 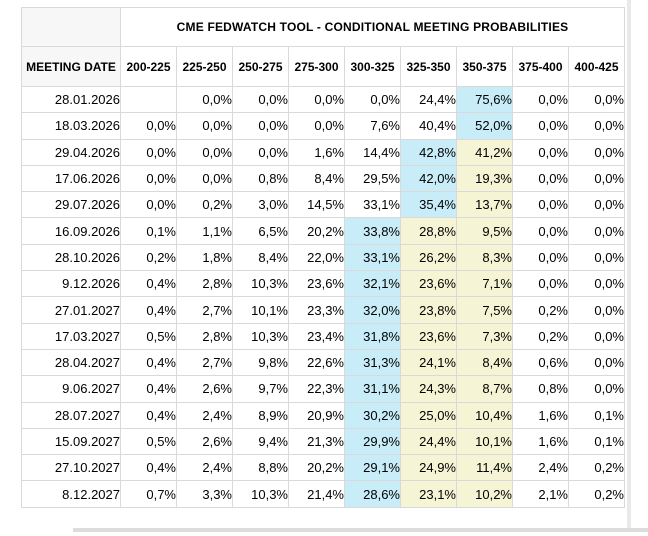 I want to click on probability-cell: 2,7%, so click(x=204, y=362).